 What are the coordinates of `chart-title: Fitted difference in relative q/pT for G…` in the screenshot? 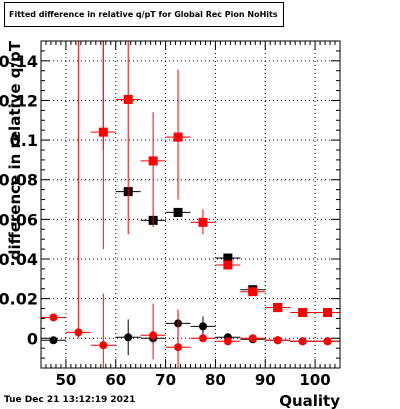 It's located at (143, 14).